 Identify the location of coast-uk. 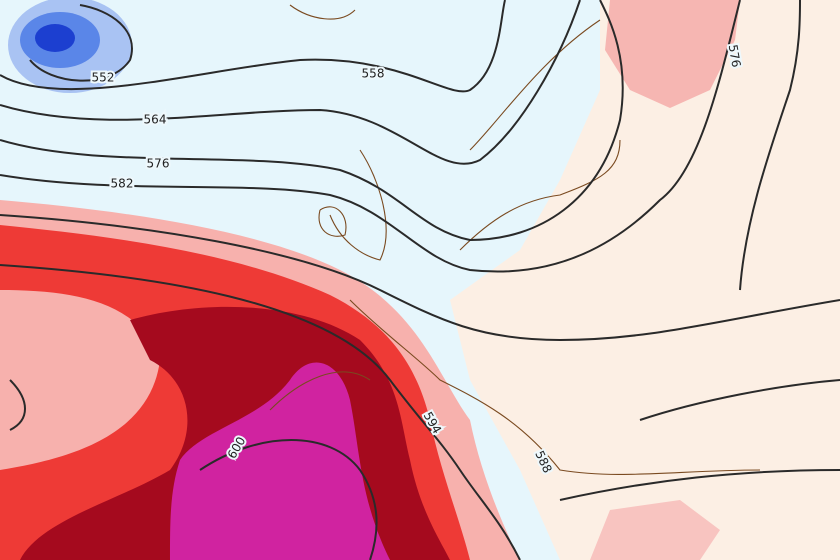
(338, 132).